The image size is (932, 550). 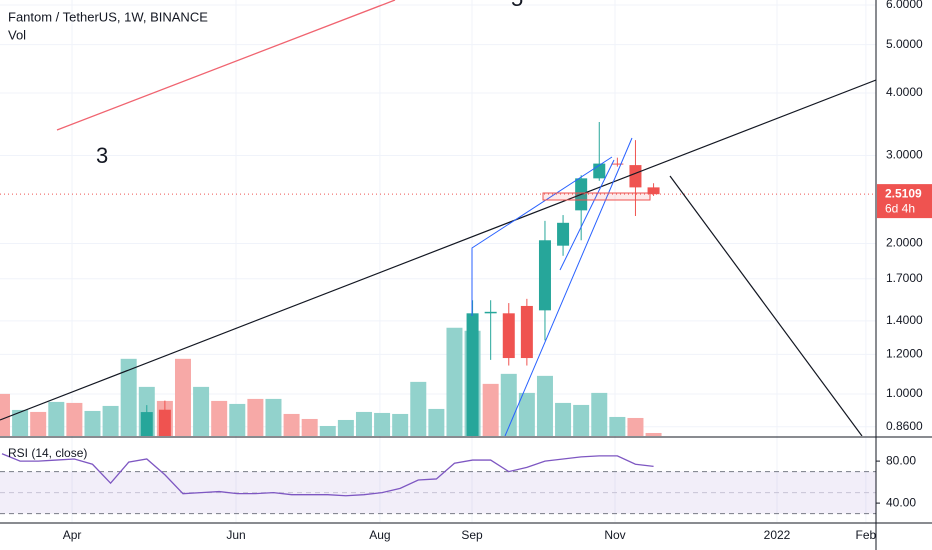 I want to click on last-price-box, so click(x=904, y=201).